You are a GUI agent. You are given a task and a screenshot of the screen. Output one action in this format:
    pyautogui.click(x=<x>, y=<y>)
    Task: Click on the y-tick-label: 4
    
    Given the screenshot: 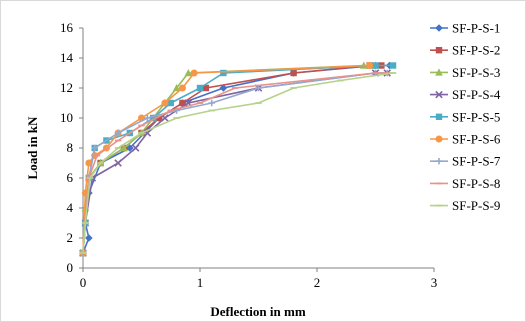 What is the action you would take?
    pyautogui.click(x=70, y=207)
    